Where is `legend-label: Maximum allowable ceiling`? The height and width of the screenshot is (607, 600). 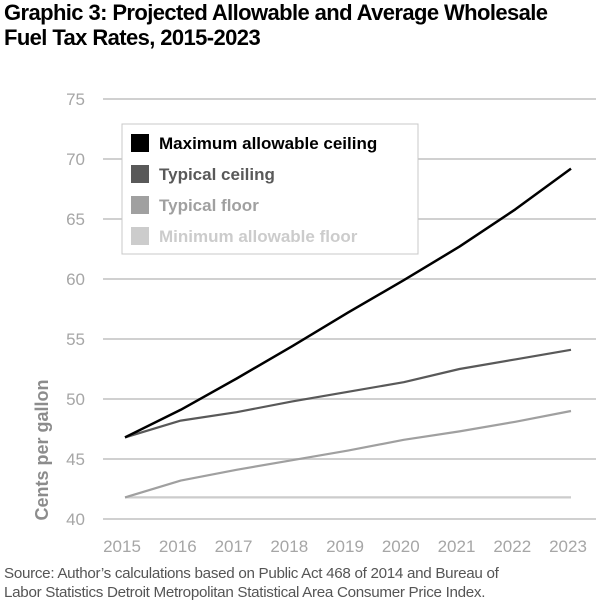 legend-label: Maximum allowable ceiling is located at coordinates (268, 143).